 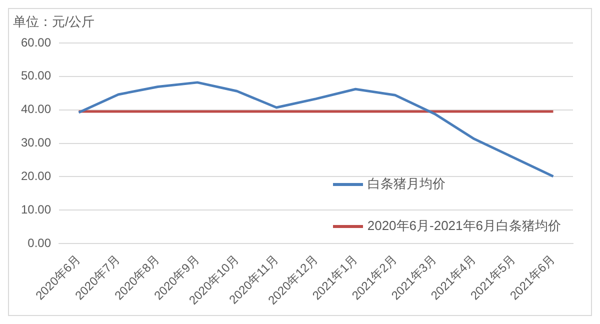 I want to click on legend-label: 2020年6月-2021年6月白条猪均价, so click(x=464, y=226).